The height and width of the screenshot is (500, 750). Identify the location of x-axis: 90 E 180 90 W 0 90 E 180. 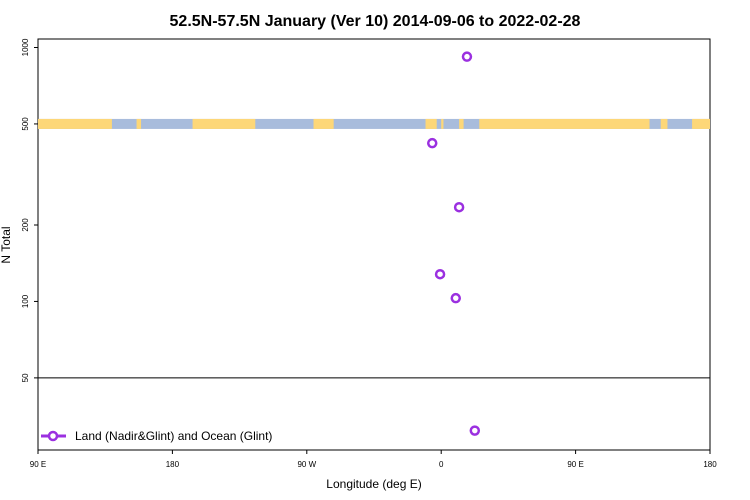
(373, 459).